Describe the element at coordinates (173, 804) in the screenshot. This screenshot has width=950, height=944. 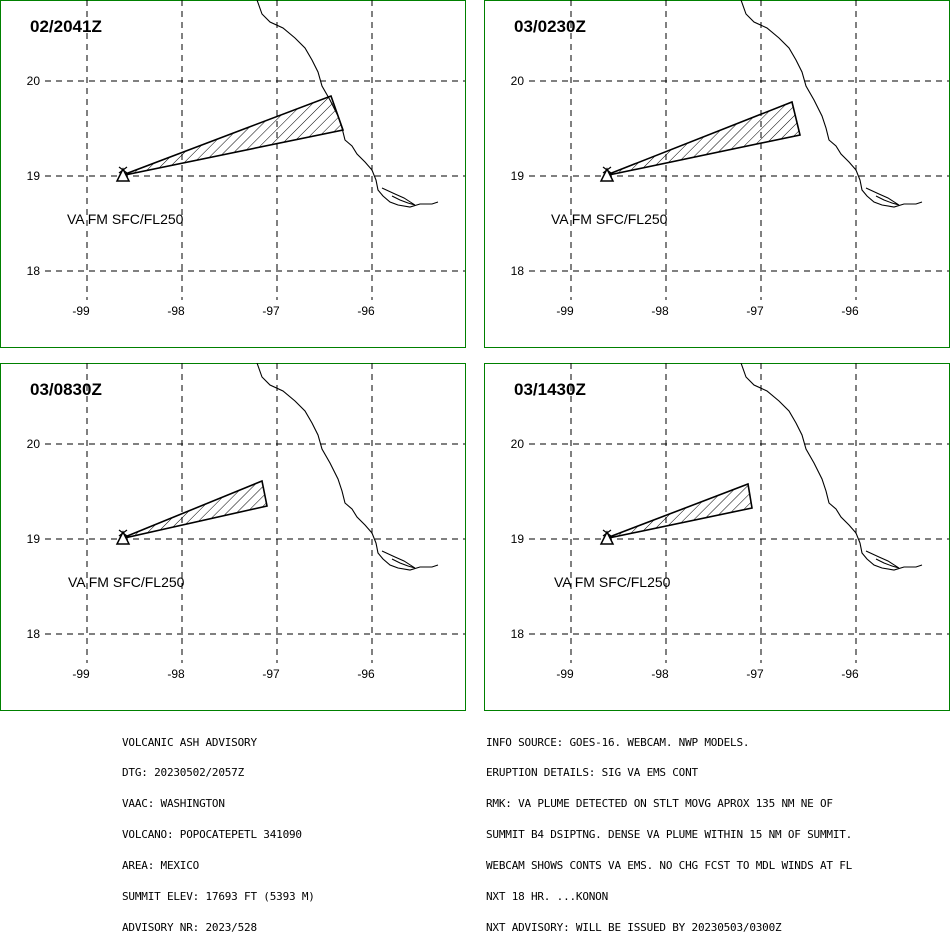
I see `advisory-line: VAAC: WASHINGTON` at that location.